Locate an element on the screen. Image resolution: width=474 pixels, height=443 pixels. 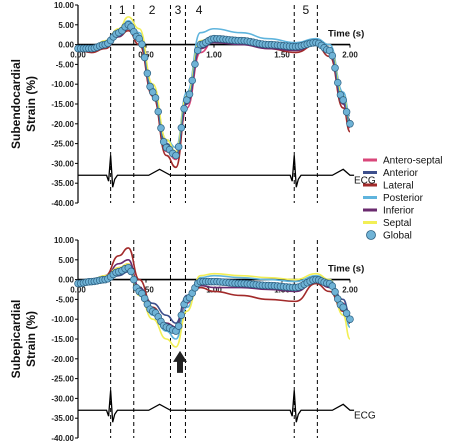
x-tick-label: 1.50 is located at coordinates (282, 55).